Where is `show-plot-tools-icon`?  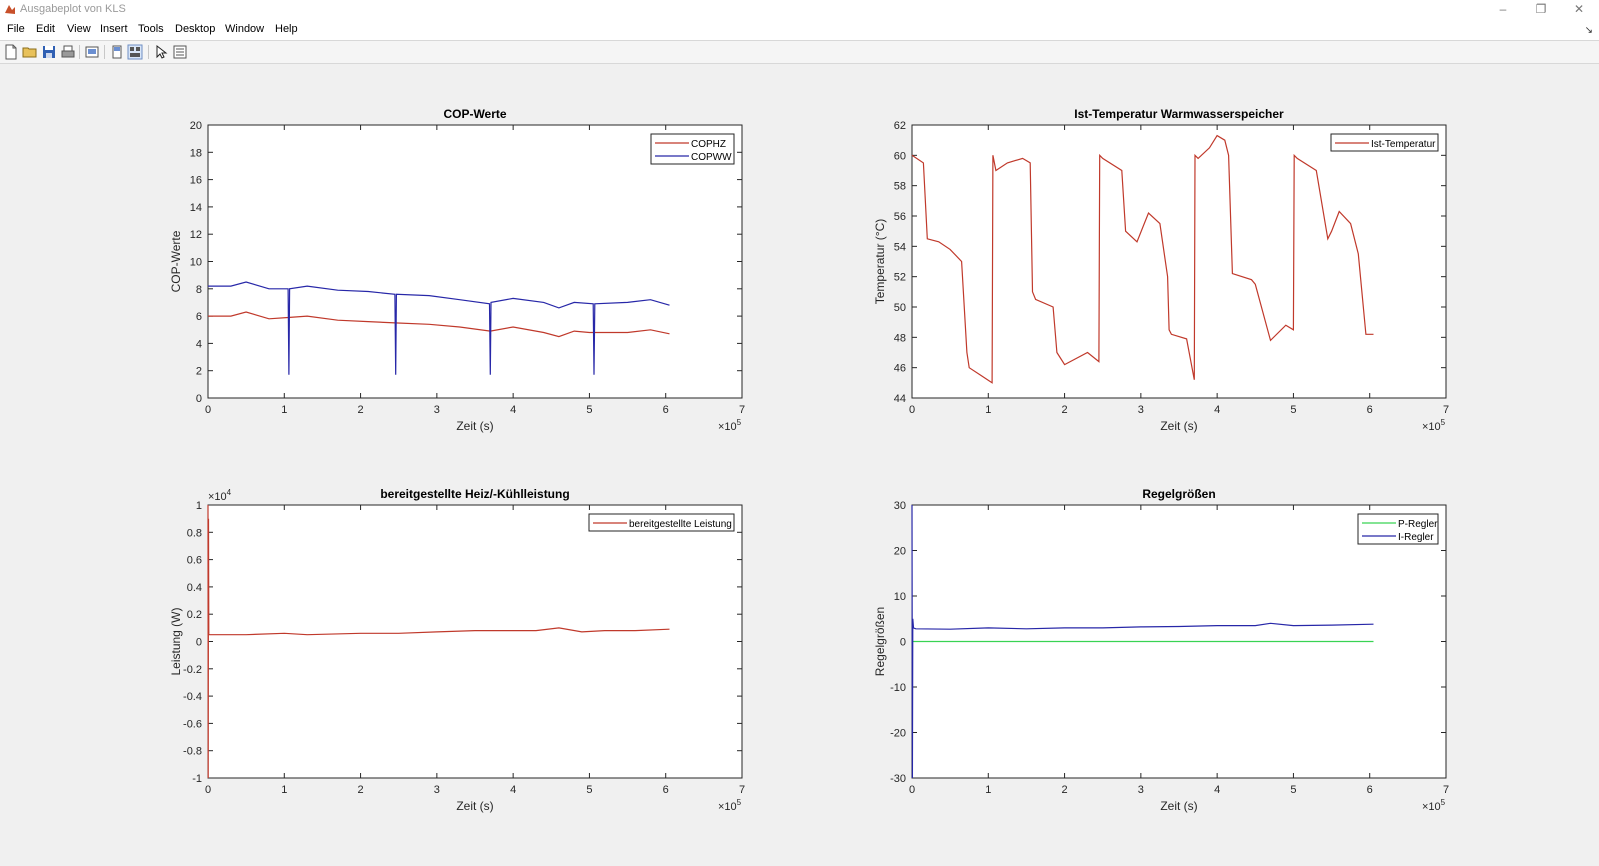
show-plot-tools-icon is located at coordinates (135, 52).